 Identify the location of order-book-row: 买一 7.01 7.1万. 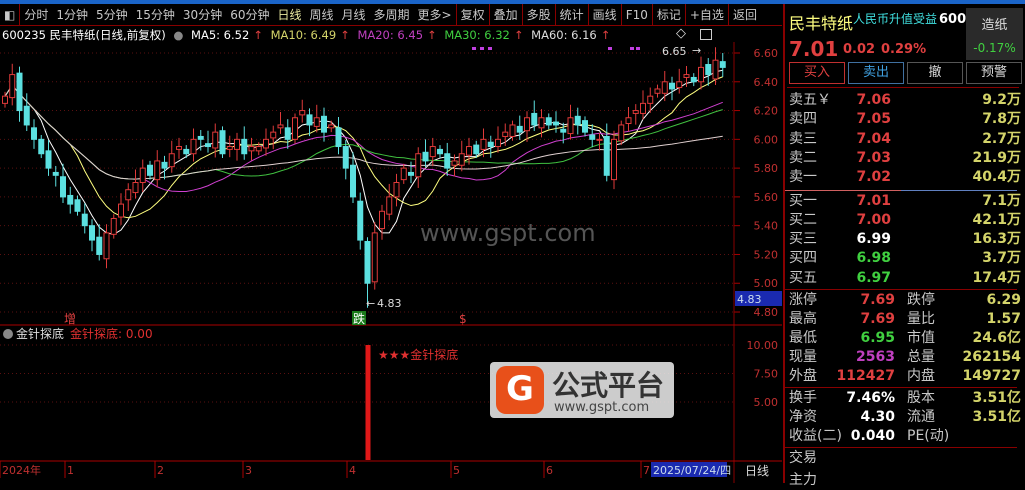
(905, 201).